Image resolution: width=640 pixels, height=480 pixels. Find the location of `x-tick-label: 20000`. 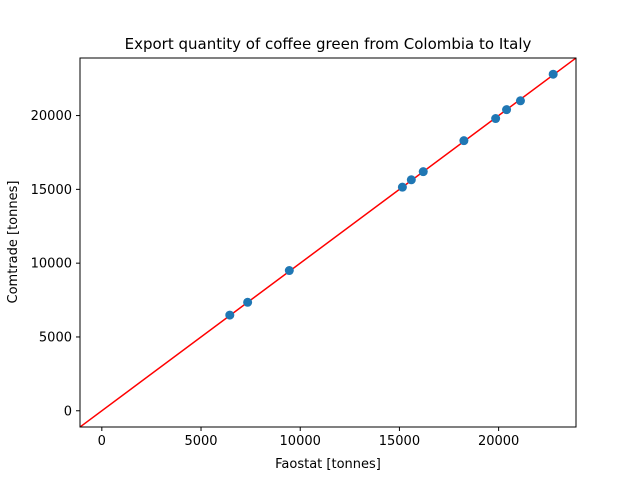

x-tick-label: 20000 is located at coordinates (498, 441).